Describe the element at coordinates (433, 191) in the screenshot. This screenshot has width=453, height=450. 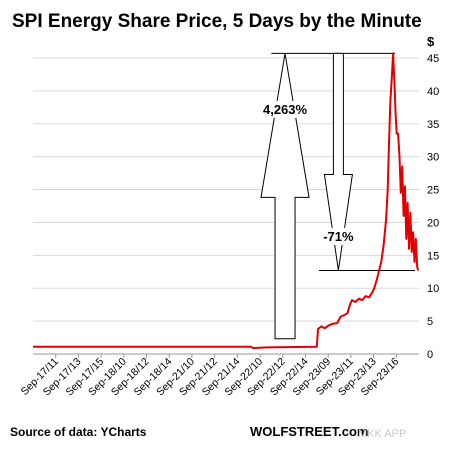
I see `y-tick-label: 25` at that location.